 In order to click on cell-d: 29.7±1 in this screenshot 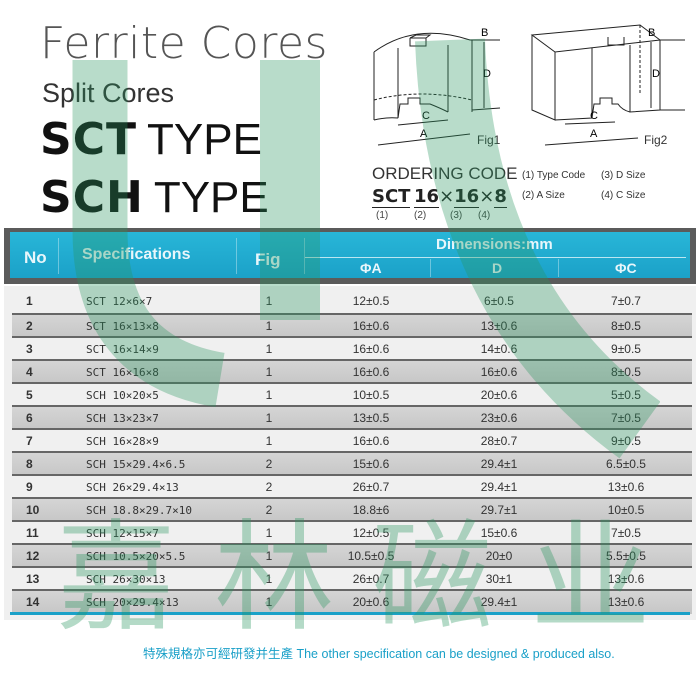, I will do `click(499, 510)`.